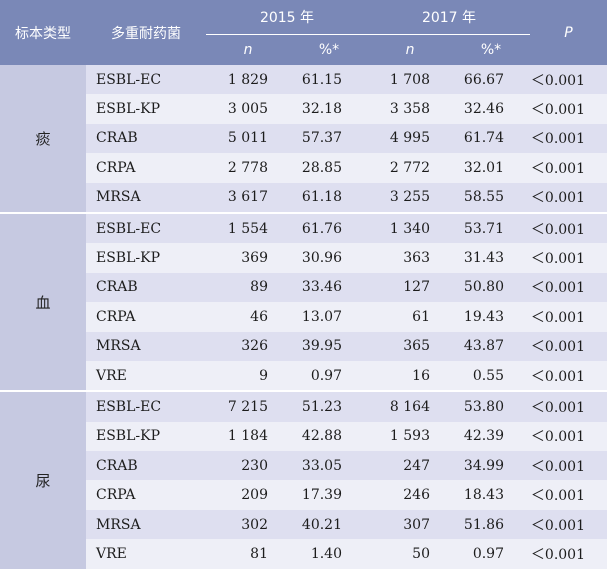 This screenshot has height=569, width=607. Describe the element at coordinates (329, 258) in the screenshot. I see `pct-2015-cell: 30.96` at that location.